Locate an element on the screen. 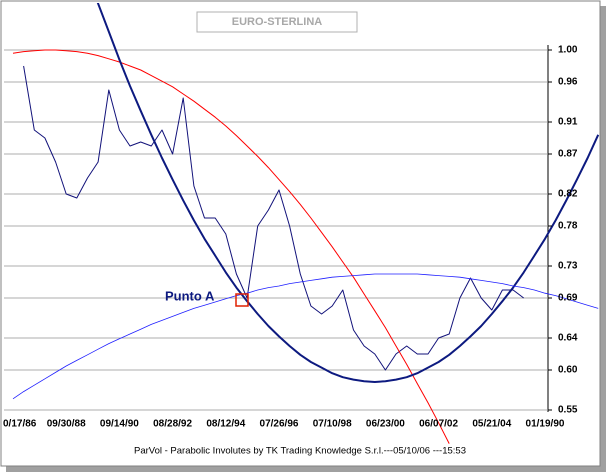  y-tick-label: 0.60 is located at coordinates (568, 370).